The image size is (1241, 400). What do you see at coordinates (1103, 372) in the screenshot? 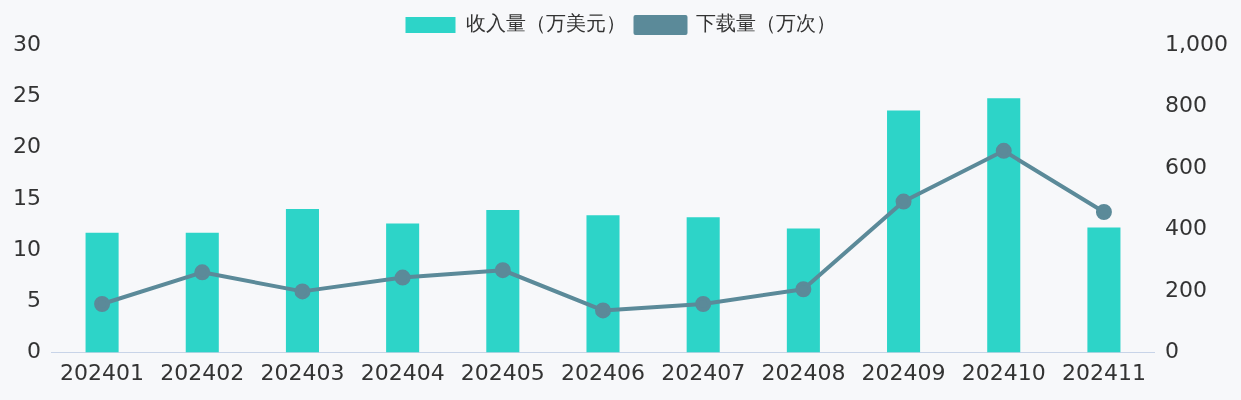
I see `x-tick-label: 202411` at bounding box center [1103, 372].